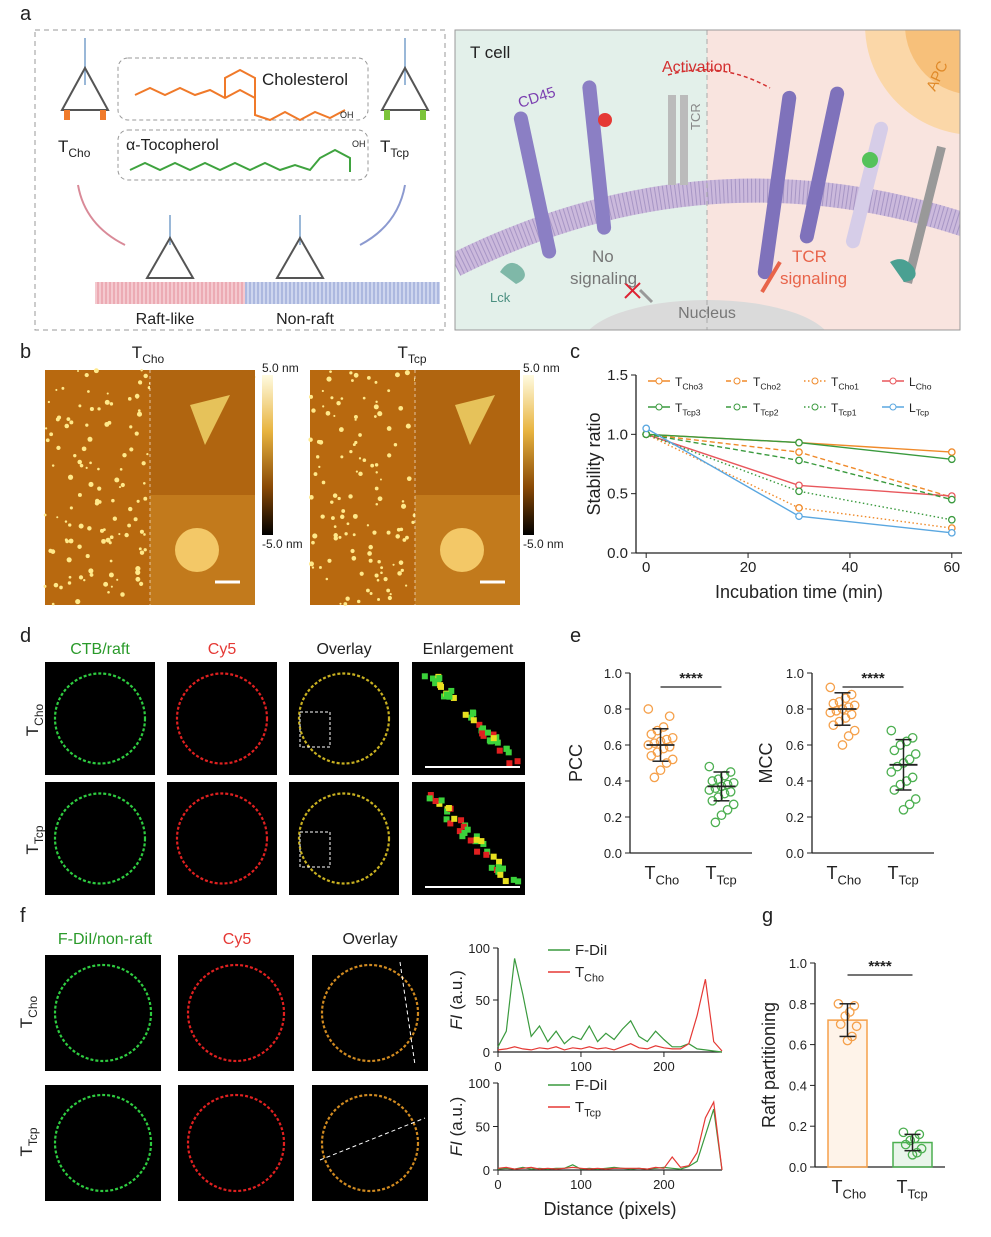  Describe the element at coordinates (305, 319) in the screenshot. I see `label: Non-raft` at that location.